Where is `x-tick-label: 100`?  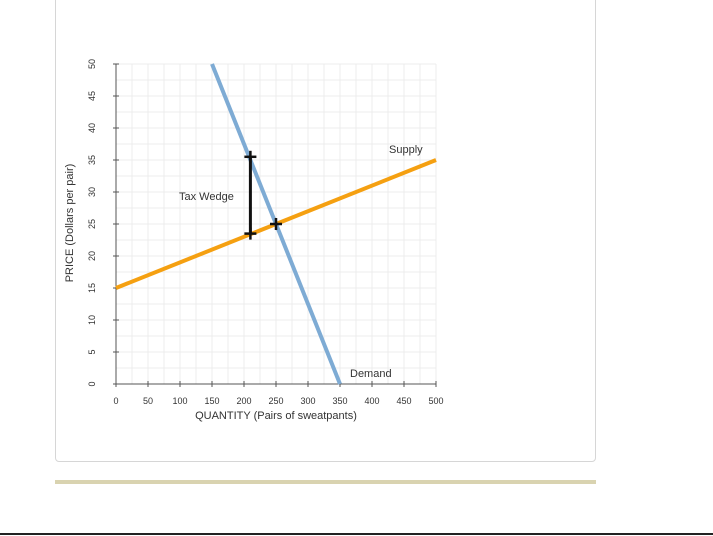
x-tick-label: 100 is located at coordinates (179, 401).